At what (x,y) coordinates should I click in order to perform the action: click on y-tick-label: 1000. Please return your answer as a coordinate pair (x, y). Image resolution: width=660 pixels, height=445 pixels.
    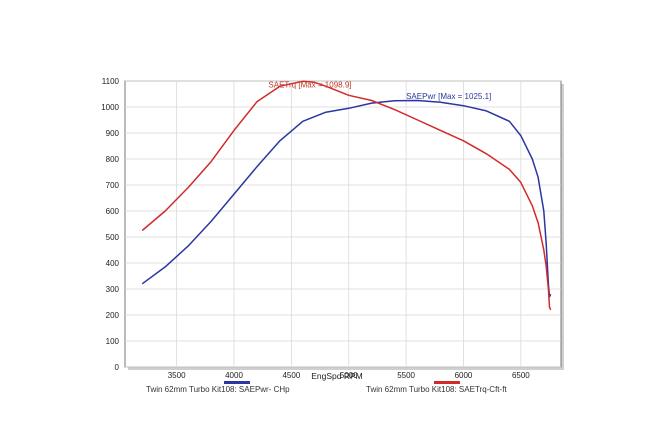
    Looking at the image, I should click on (110, 107).